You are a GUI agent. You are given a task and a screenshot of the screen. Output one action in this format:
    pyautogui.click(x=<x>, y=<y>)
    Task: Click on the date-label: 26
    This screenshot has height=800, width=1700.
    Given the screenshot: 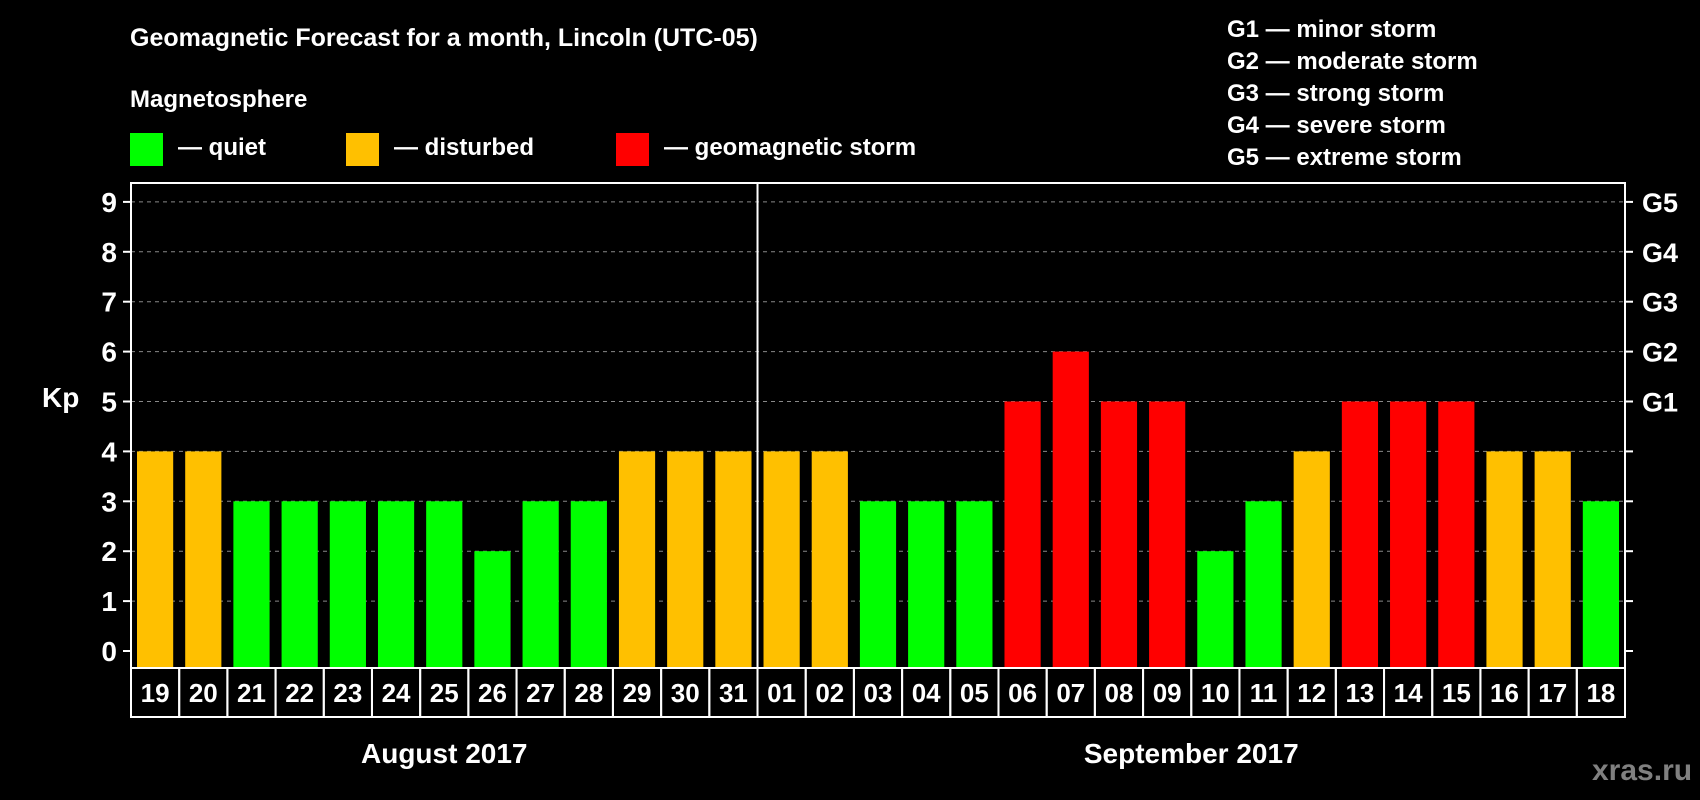 What is the action you would take?
    pyautogui.click(x=492, y=693)
    